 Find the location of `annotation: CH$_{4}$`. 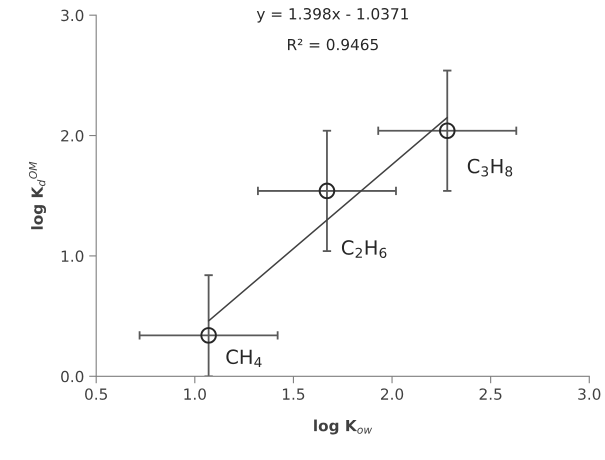

annotation: CH$_{4}$ is located at coordinates (244, 358).